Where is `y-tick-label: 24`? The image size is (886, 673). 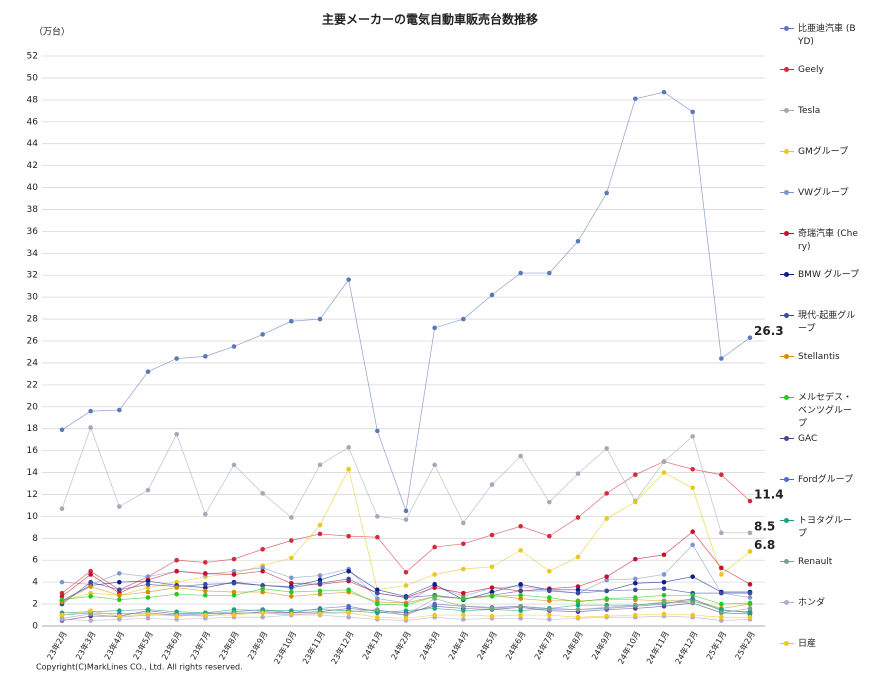 y-tick-label: 24 is located at coordinates (33, 363).